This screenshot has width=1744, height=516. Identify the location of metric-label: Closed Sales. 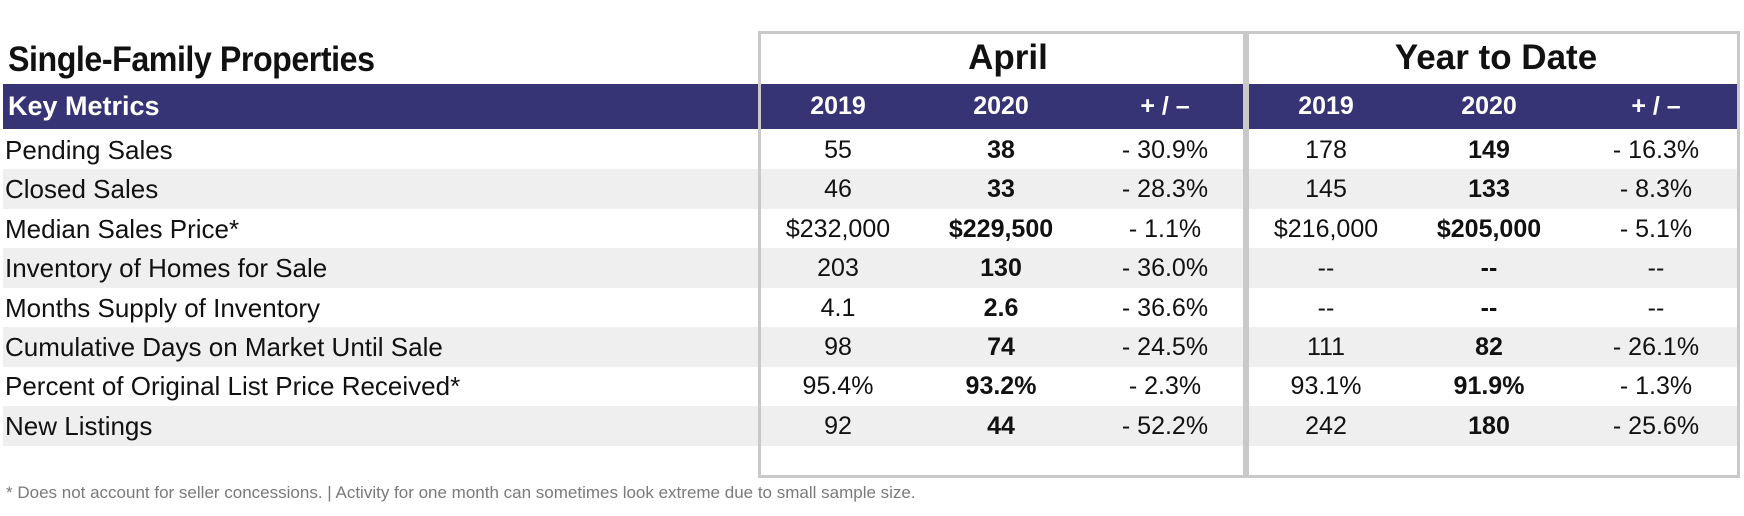
(82, 189).